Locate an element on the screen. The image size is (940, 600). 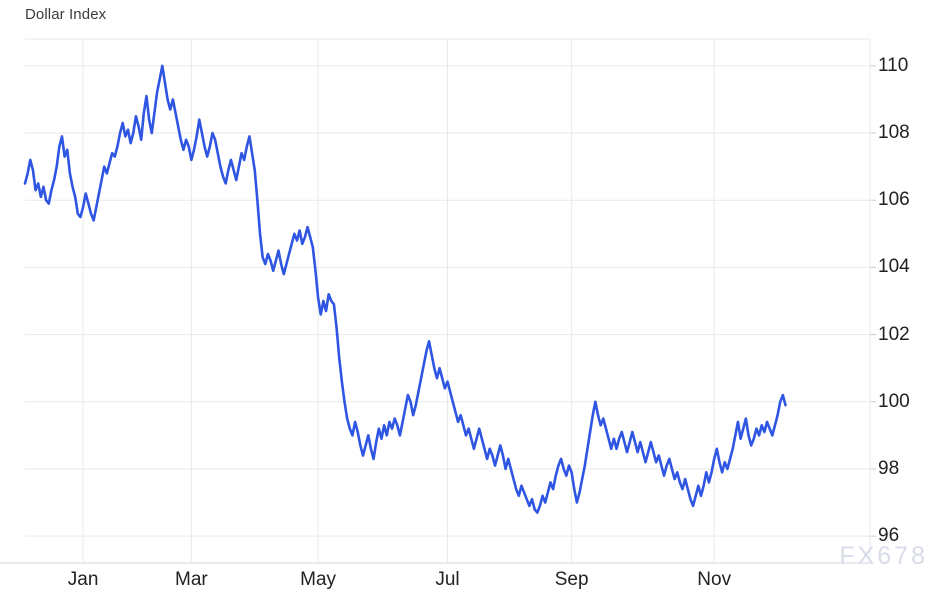
ytick-label-104: 104 is located at coordinates (894, 267).